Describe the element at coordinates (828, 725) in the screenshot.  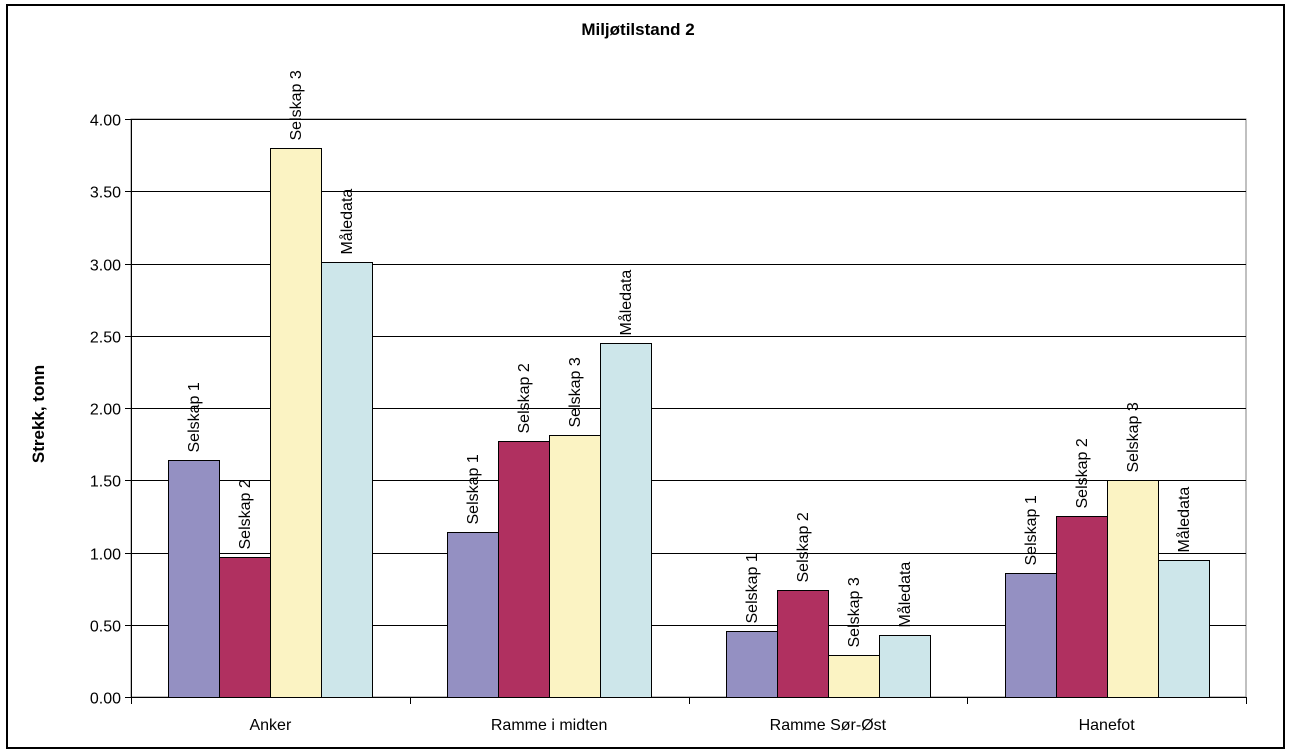
I see `x-tick-label: Ramme Sør-Øst` at that location.